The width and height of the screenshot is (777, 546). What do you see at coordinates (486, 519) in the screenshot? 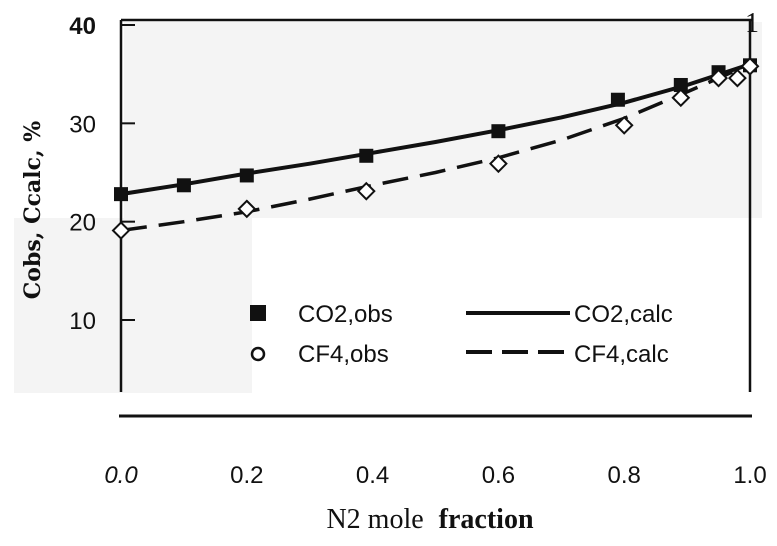
I see `x-axis-label-bold: fraction` at bounding box center [486, 519].